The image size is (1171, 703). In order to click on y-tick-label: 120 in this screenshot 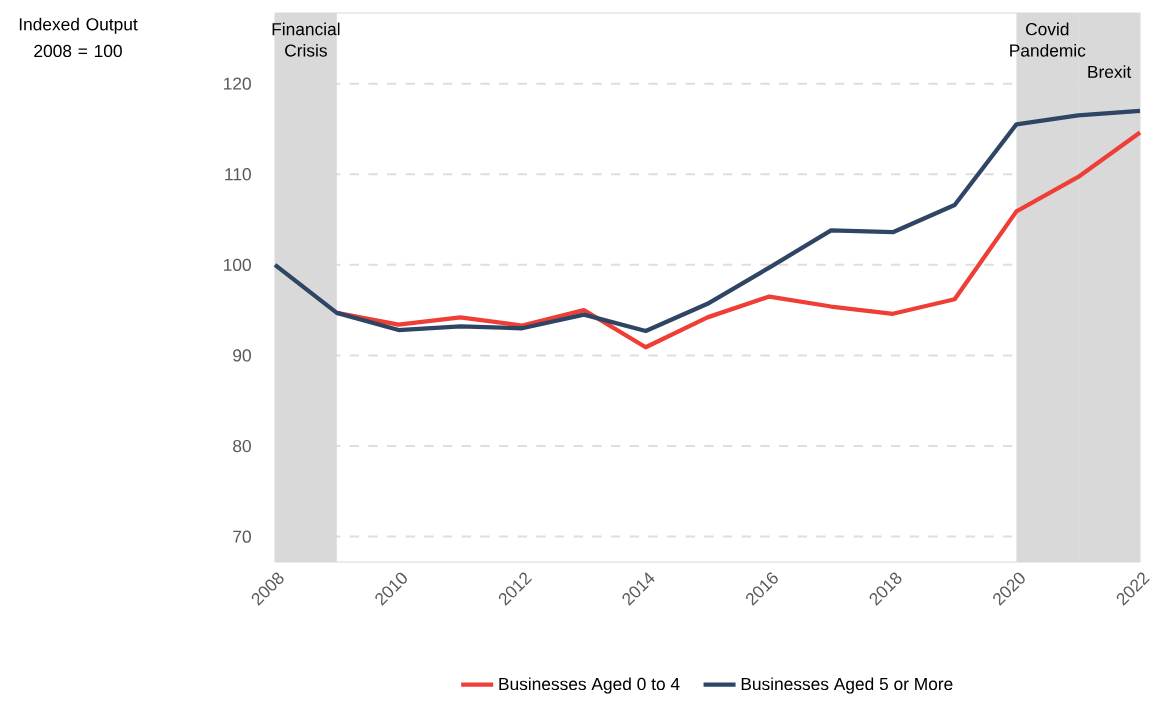, I will do `click(237, 83)`.